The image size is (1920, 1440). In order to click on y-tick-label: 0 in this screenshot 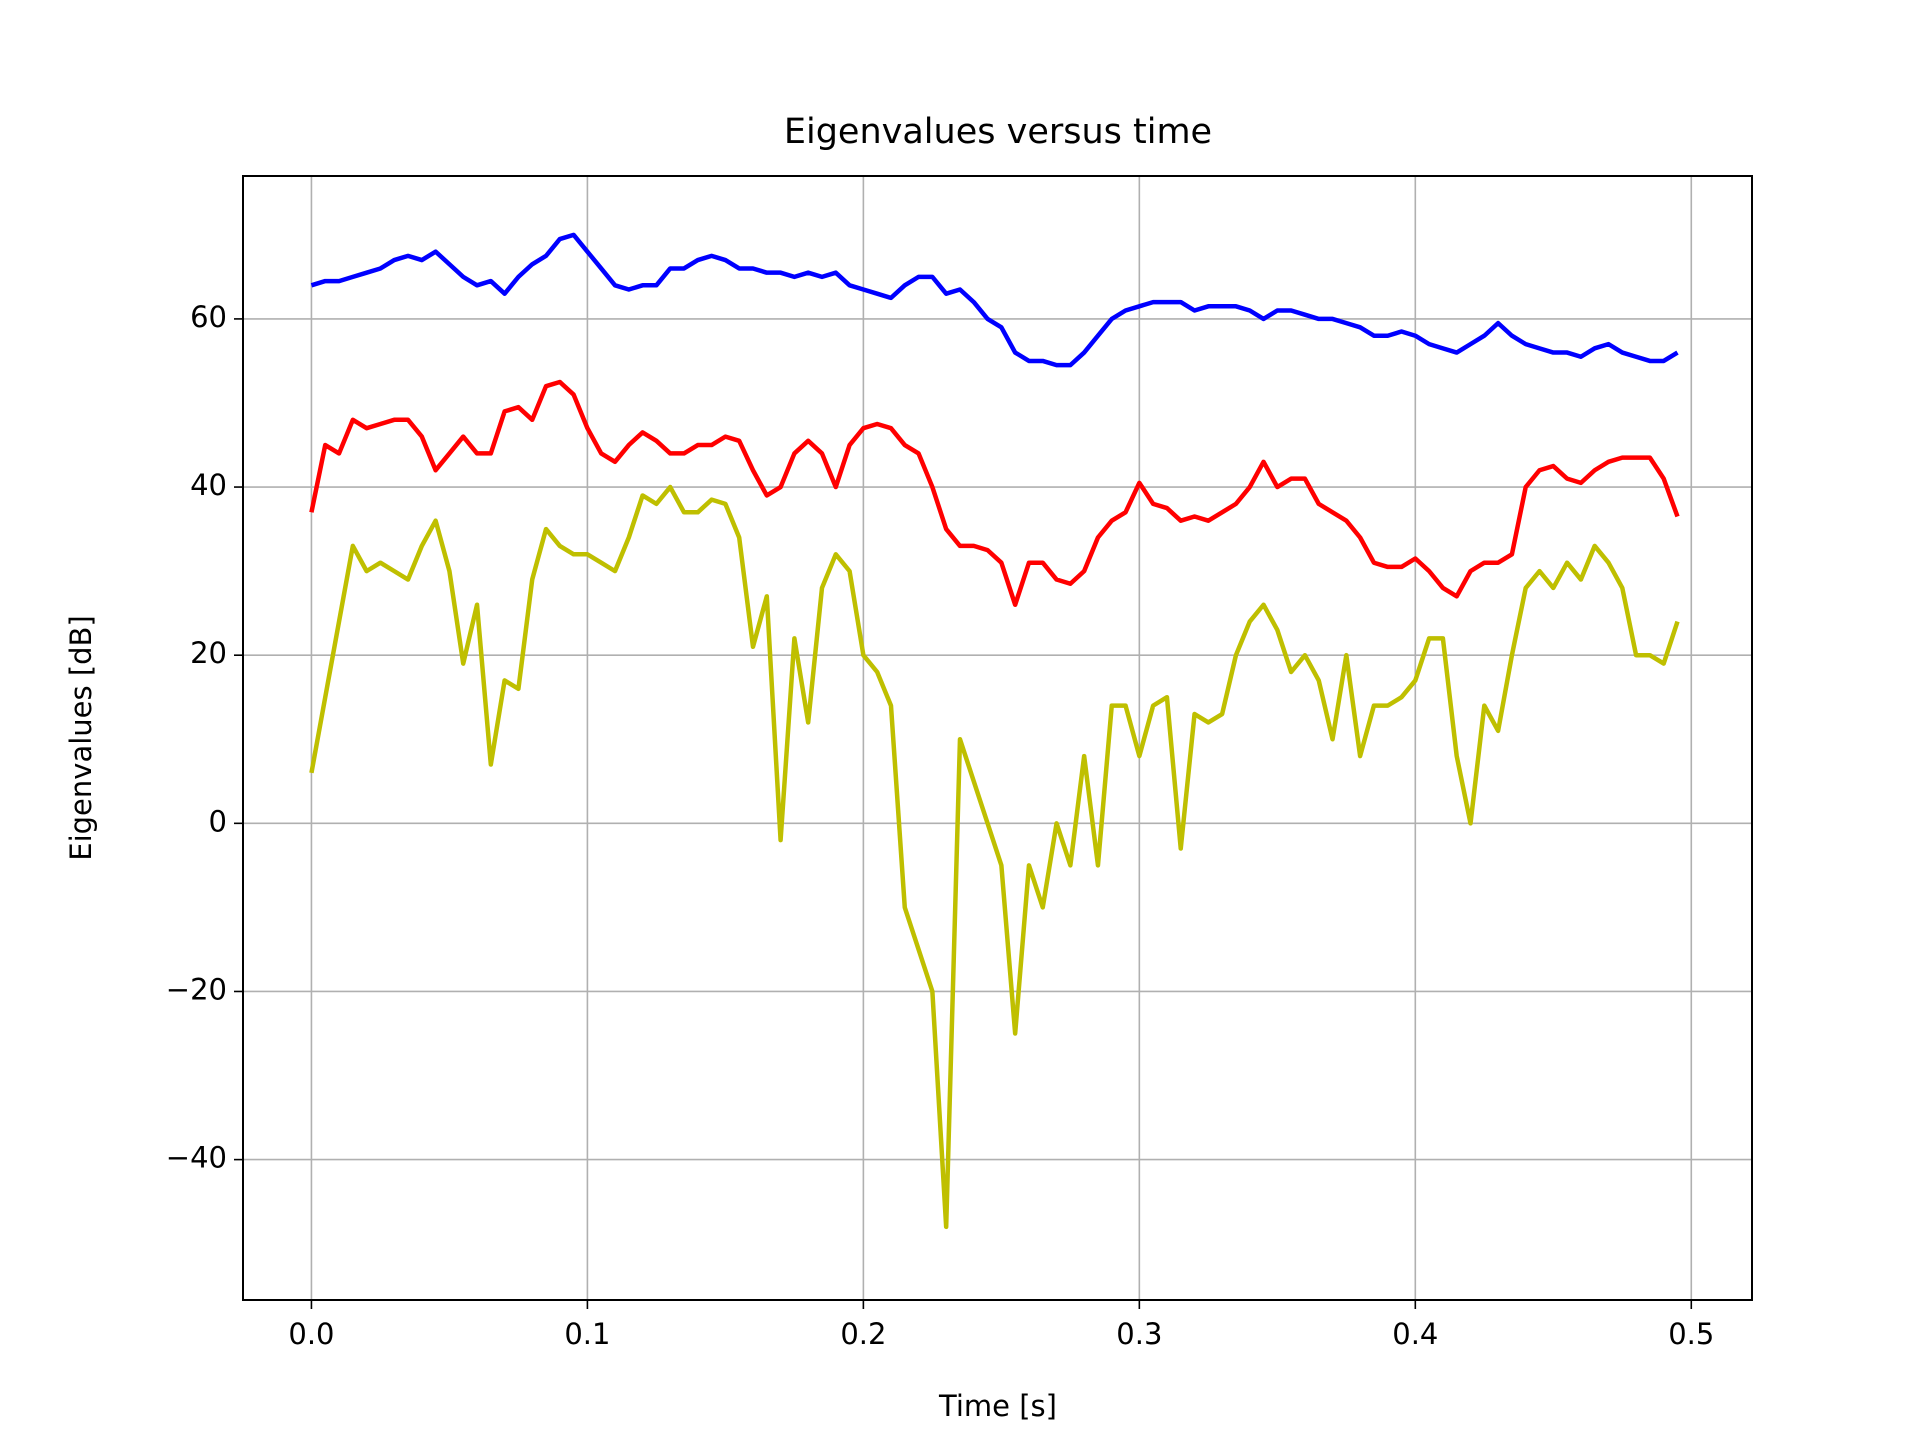, I will do `click(218, 821)`.